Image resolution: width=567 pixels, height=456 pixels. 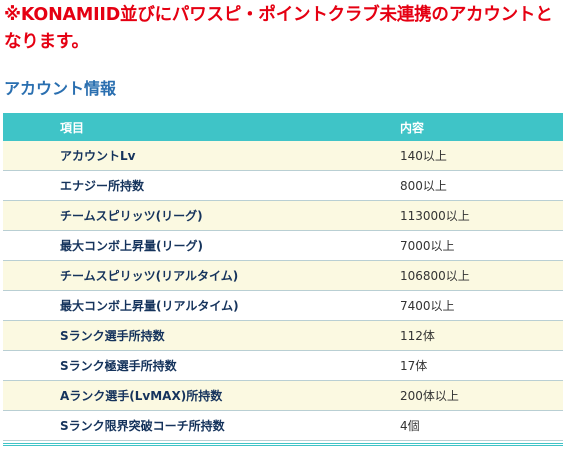 What do you see at coordinates (60, 88) in the screenshot?
I see `section-title-account-info: アカウント情報` at bounding box center [60, 88].